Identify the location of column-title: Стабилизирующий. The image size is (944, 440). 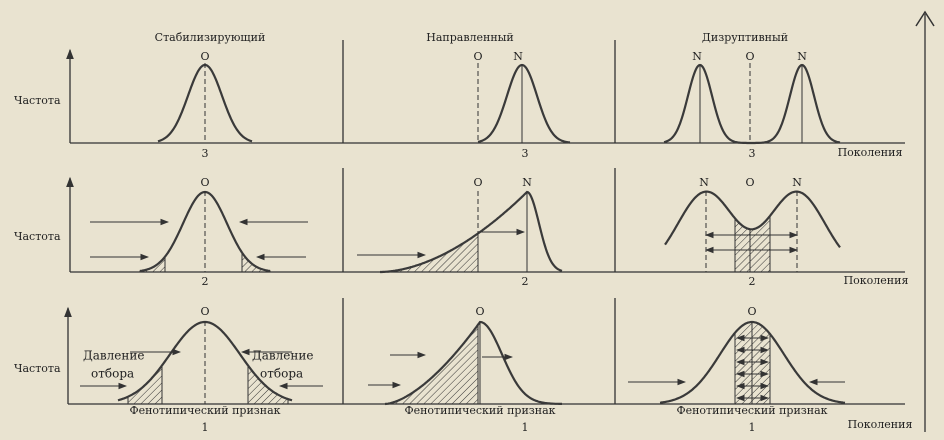
(210, 37).